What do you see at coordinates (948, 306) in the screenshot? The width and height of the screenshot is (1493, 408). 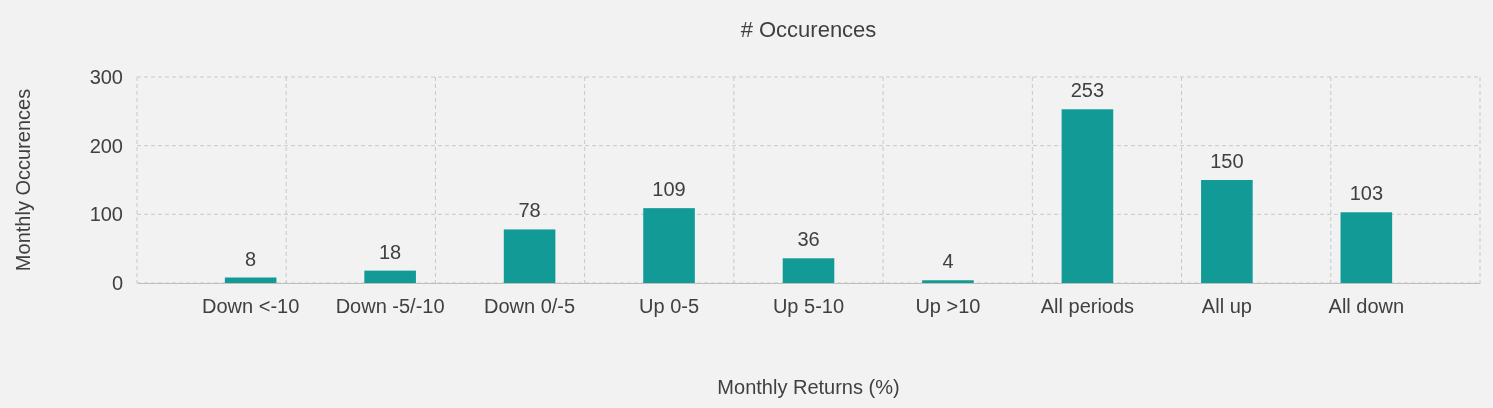 I see `x-tick-label: Up >10` at bounding box center [948, 306].